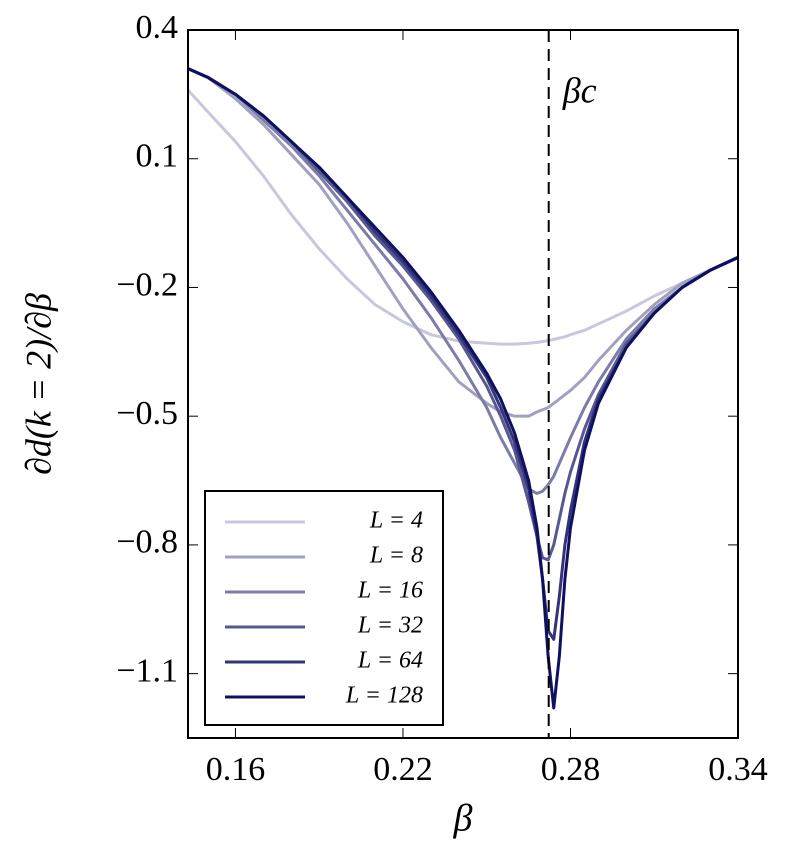 The width and height of the screenshot is (793, 859). I want to click on y-tick-label: −0.5, so click(147, 413).